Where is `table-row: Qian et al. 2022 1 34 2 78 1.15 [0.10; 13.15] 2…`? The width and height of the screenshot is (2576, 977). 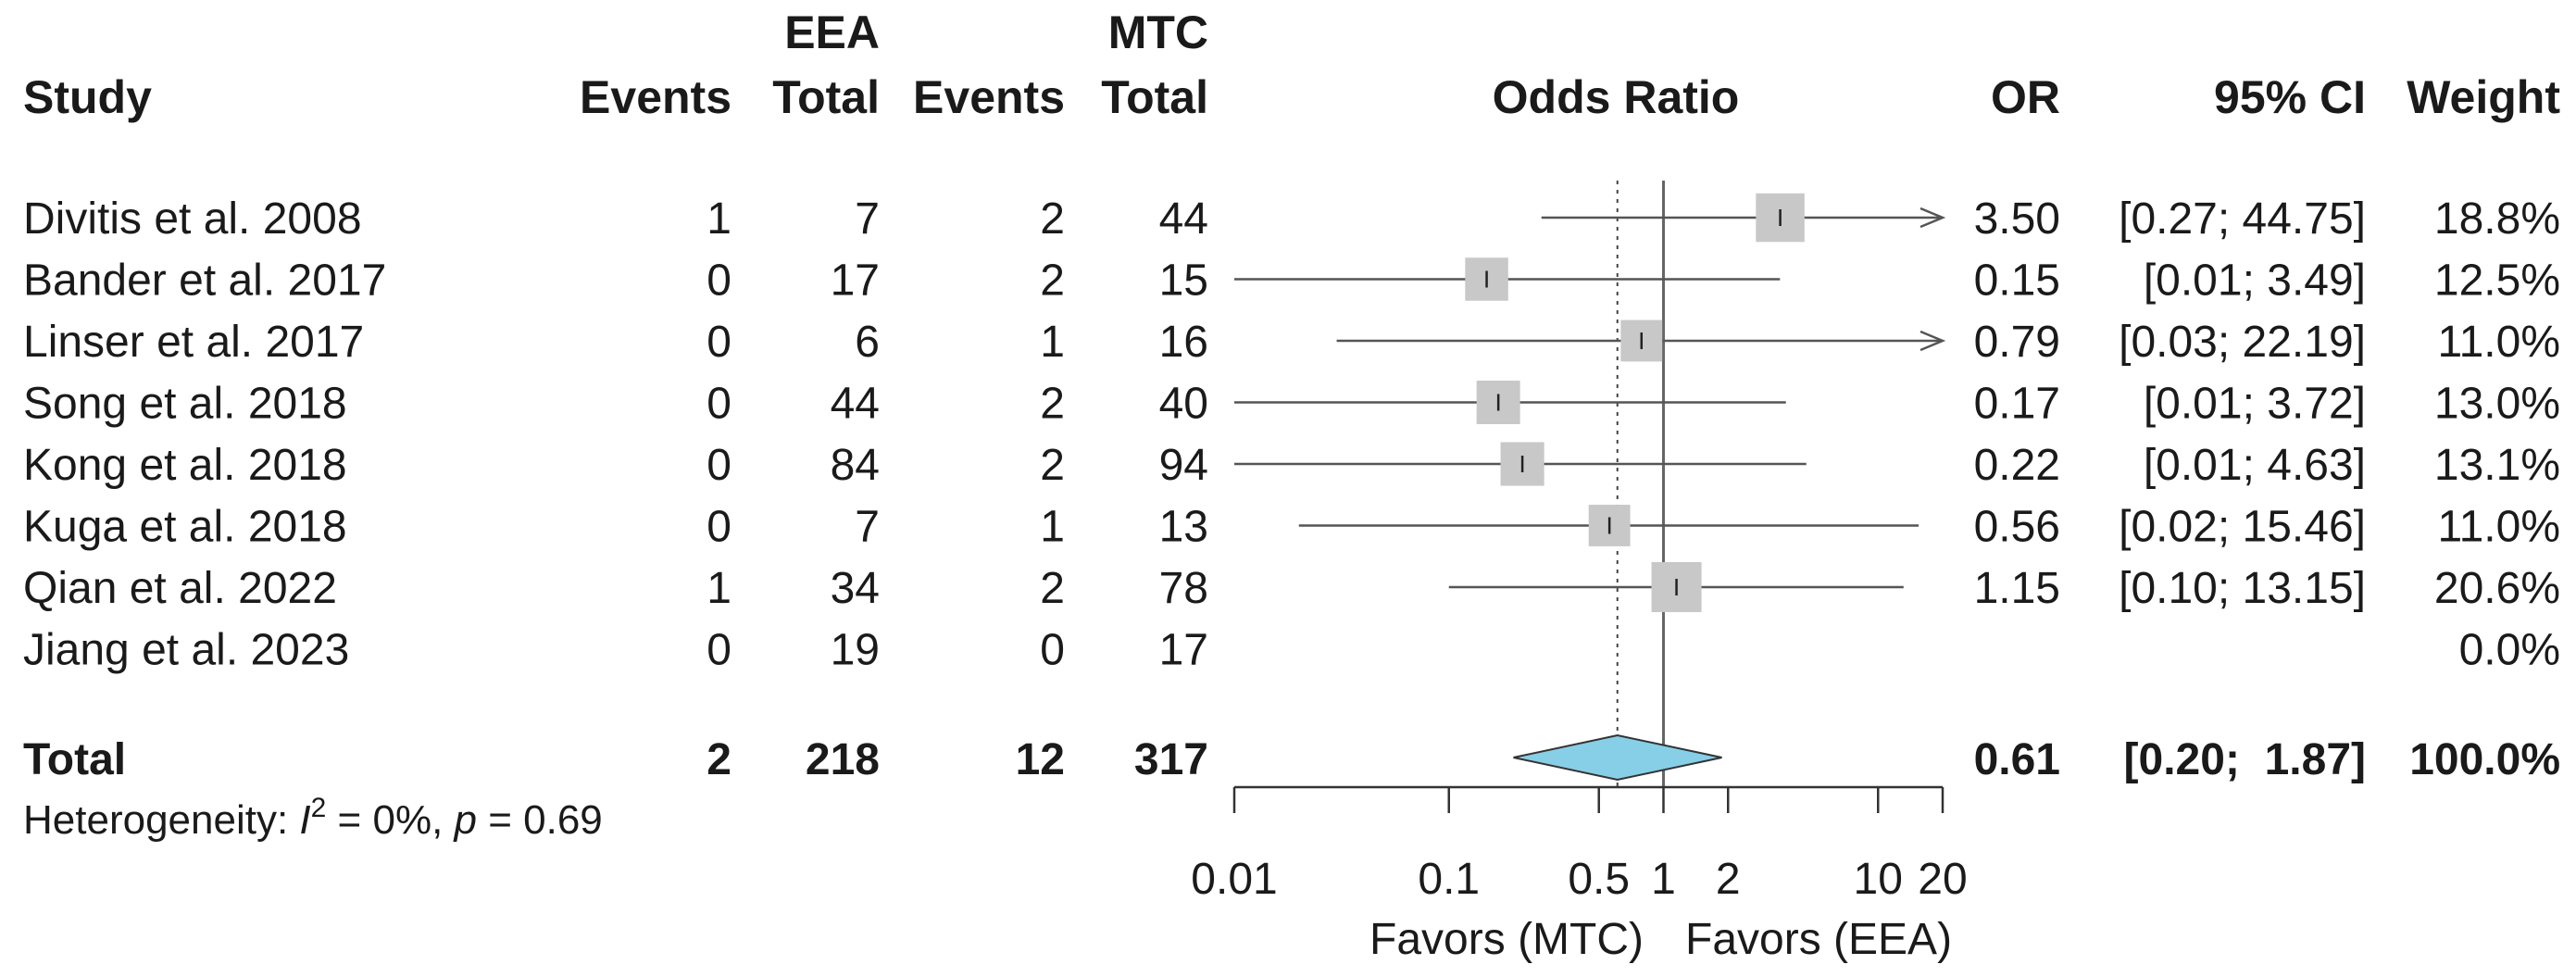
table-row: Qian et al. 2022 1 34 2 78 1.15 [0.10; 13.15] 2… is located at coordinates (1292, 588).